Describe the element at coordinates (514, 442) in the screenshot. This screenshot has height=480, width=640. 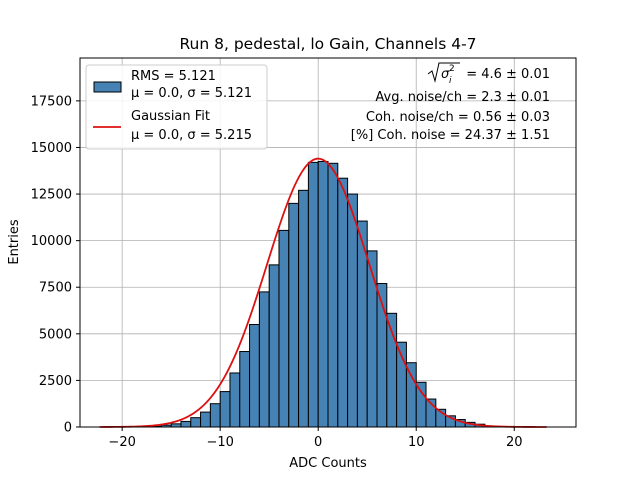
I see `x-tick-label: 20` at that location.